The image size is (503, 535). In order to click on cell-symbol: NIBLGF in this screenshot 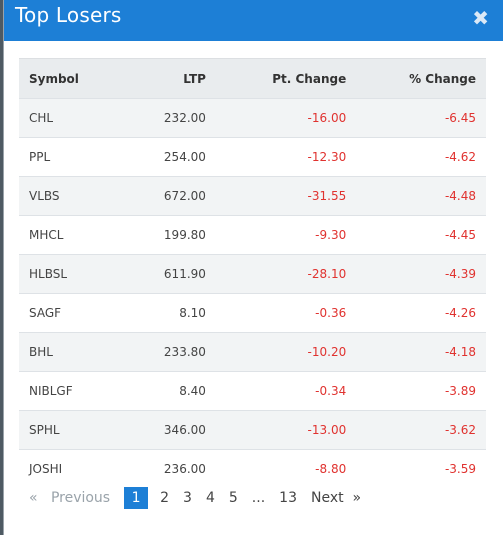, I will do `click(51, 391)`.